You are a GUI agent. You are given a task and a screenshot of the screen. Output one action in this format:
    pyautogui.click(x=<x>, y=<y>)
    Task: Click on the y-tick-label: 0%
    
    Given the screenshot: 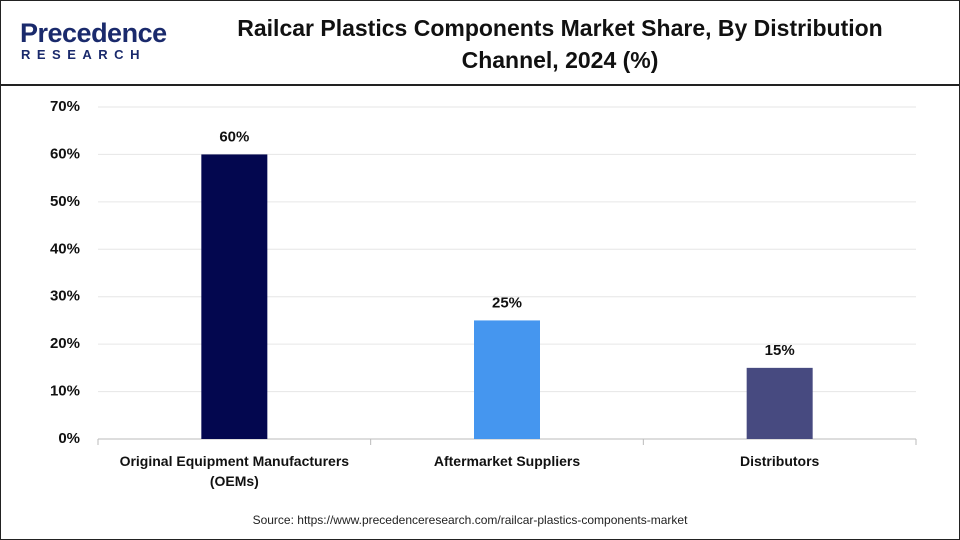 What is the action you would take?
    pyautogui.click(x=69, y=438)
    